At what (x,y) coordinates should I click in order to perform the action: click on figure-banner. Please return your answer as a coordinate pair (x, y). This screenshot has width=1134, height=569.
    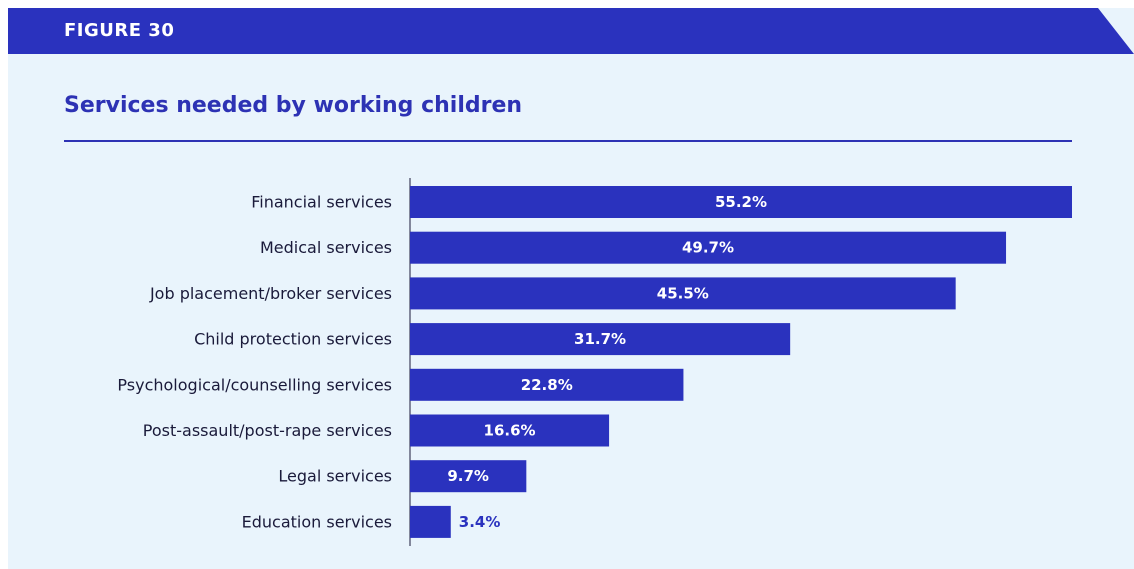
    Looking at the image, I should click on (571, 31).